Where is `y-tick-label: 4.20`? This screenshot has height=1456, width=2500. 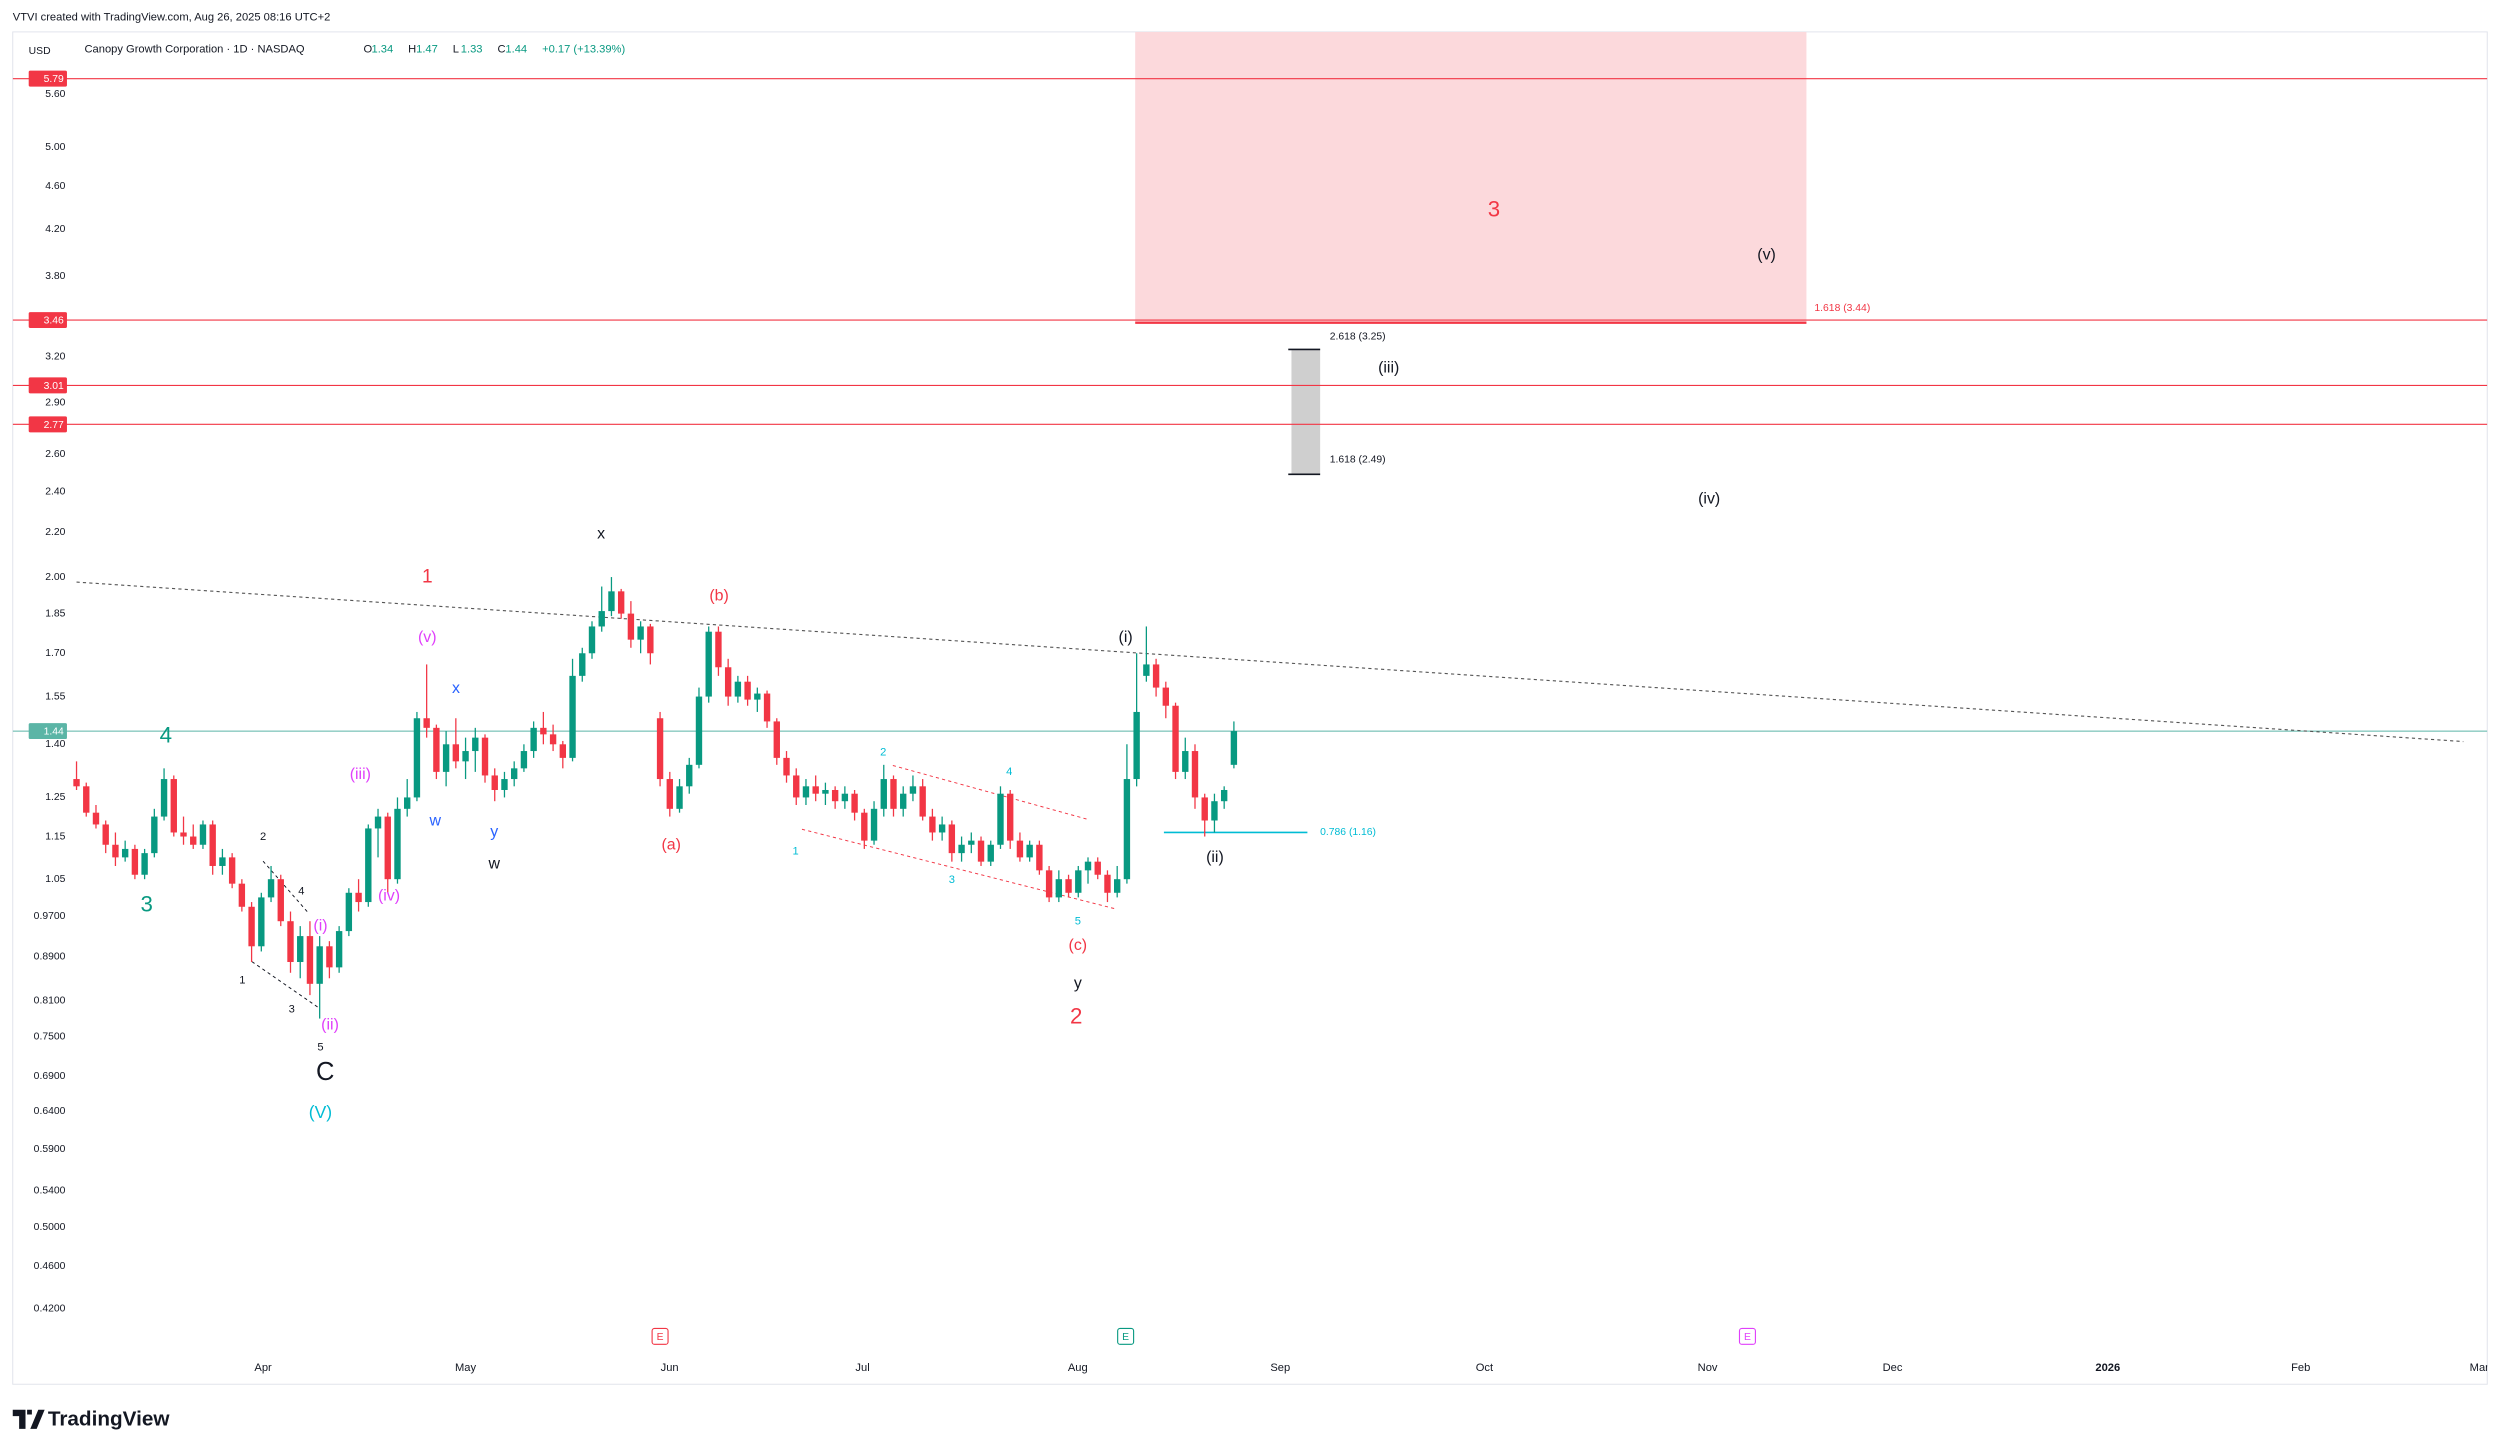
y-tick-label: 4.20 is located at coordinates (55, 229).